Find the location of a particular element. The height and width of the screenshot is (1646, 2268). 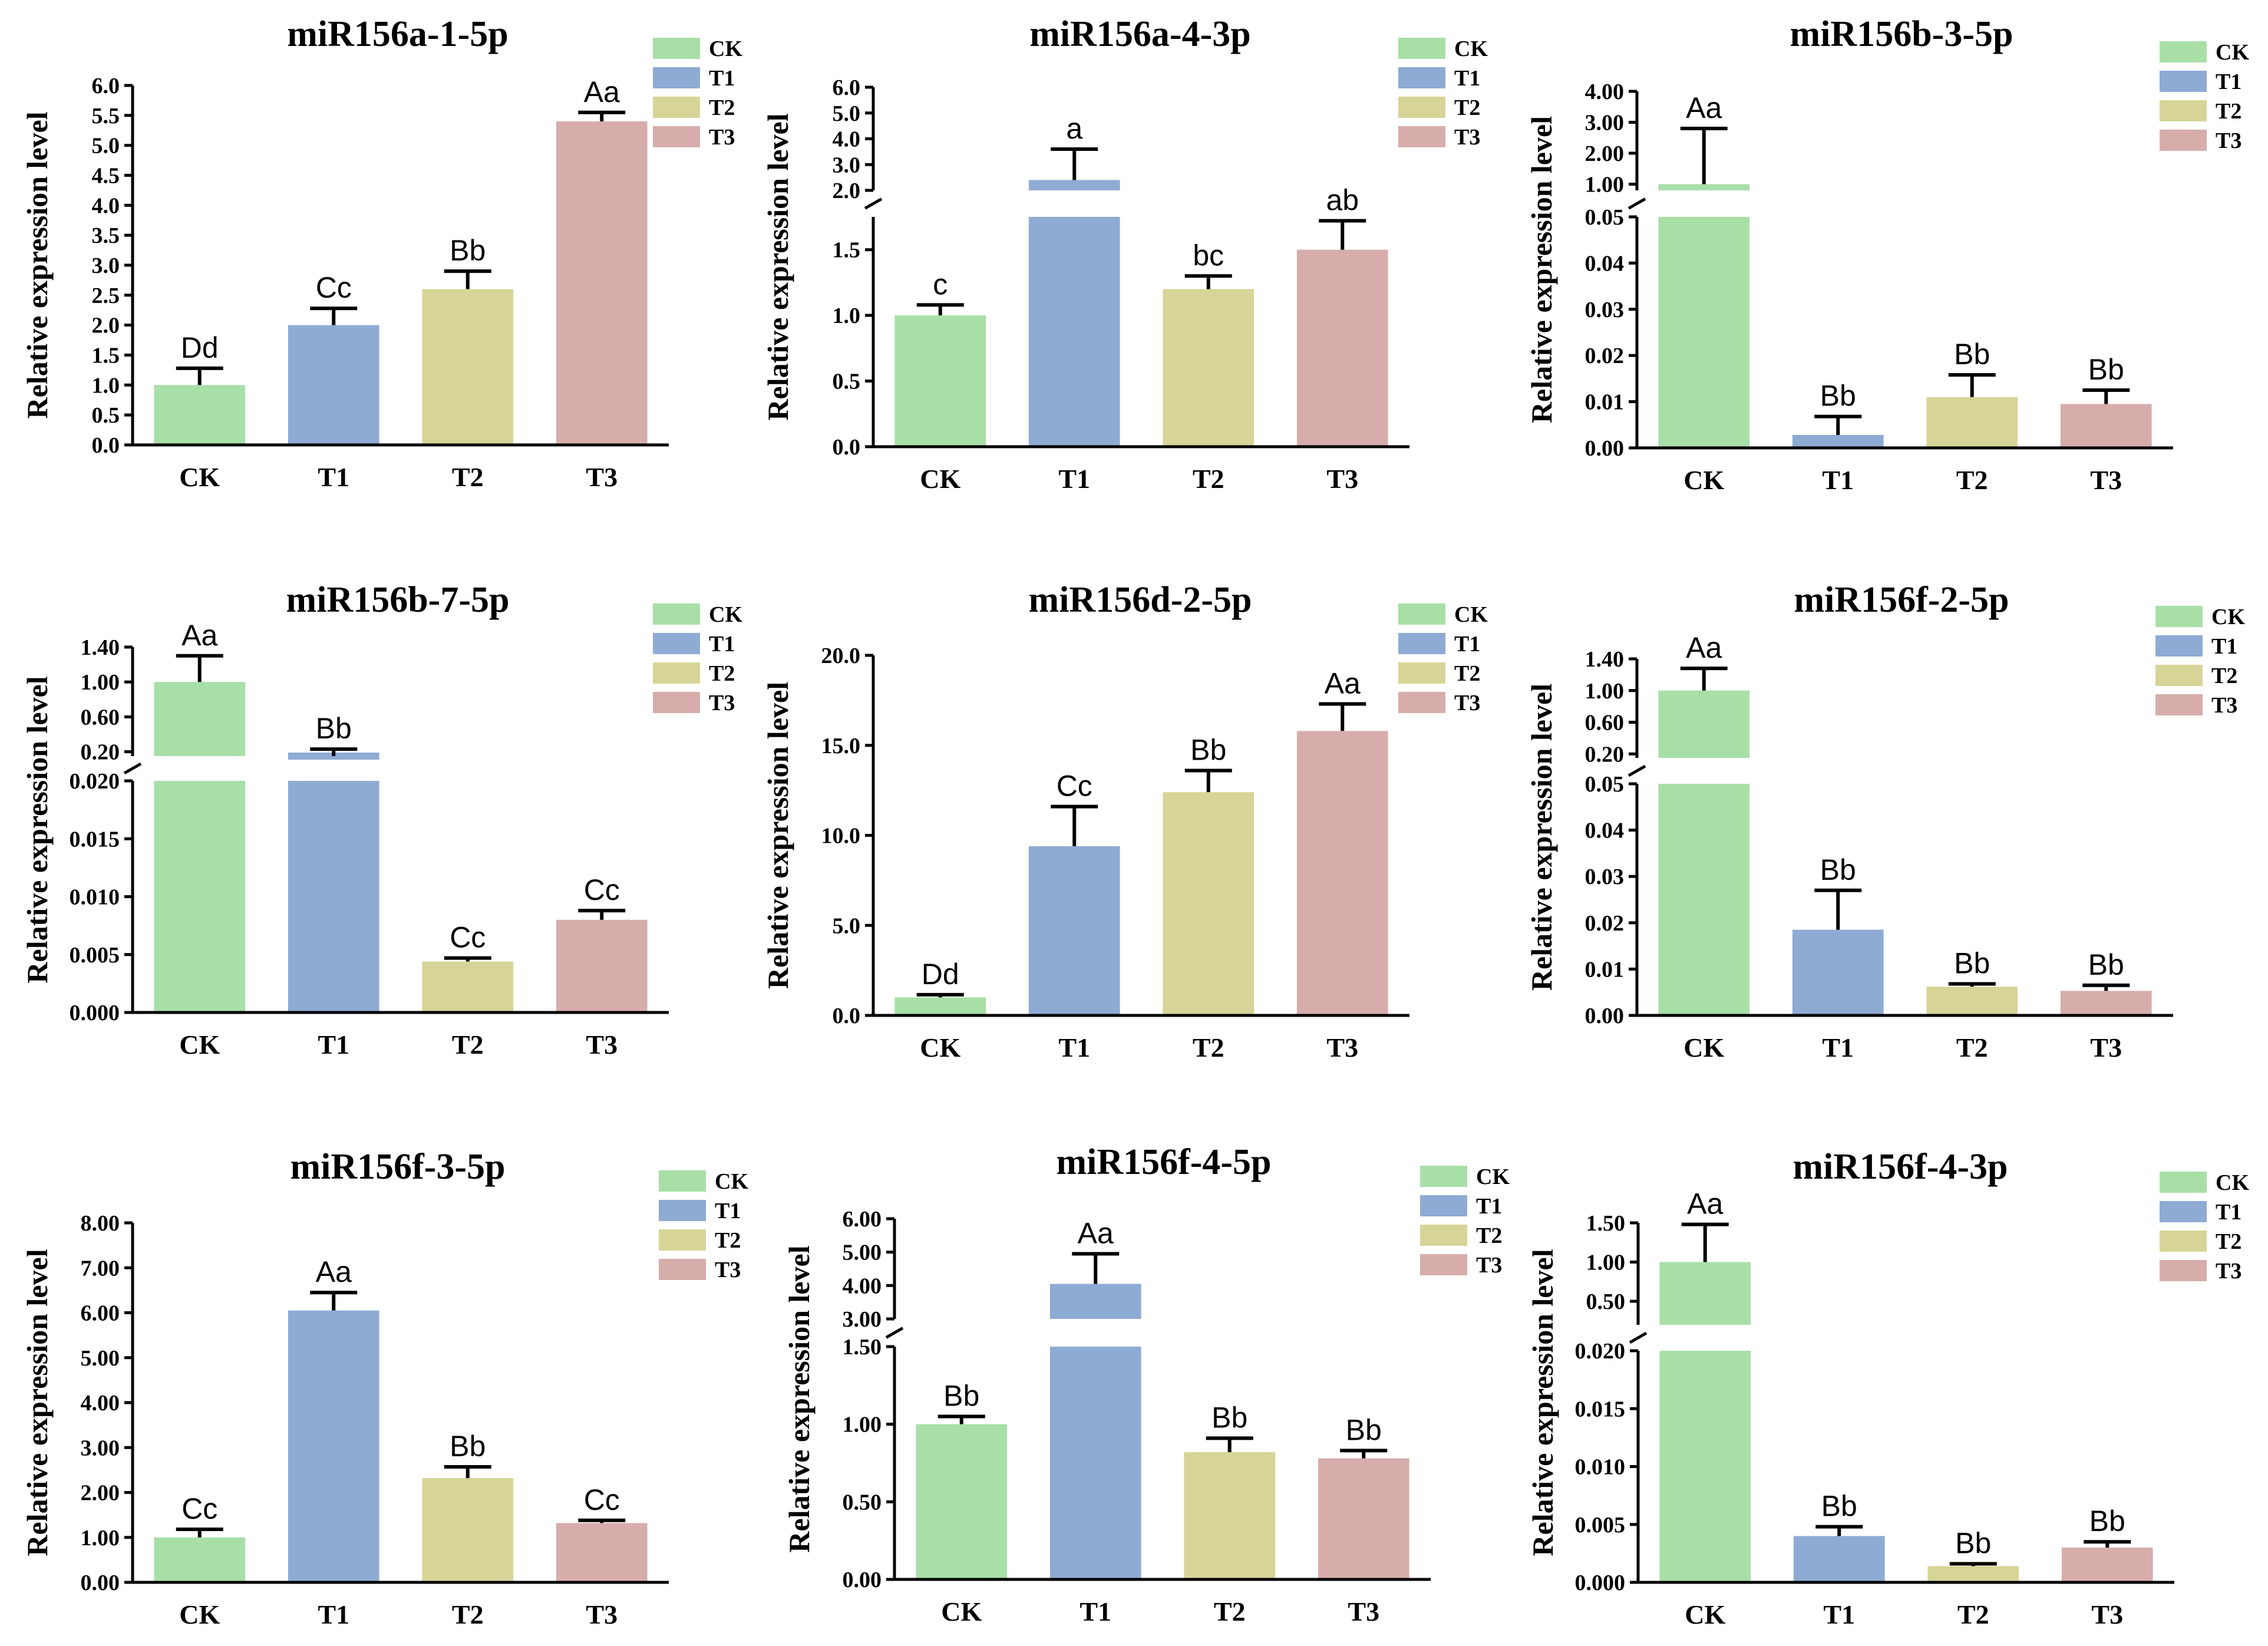

y-tick-label: 0.50 is located at coordinates (1606, 1302).